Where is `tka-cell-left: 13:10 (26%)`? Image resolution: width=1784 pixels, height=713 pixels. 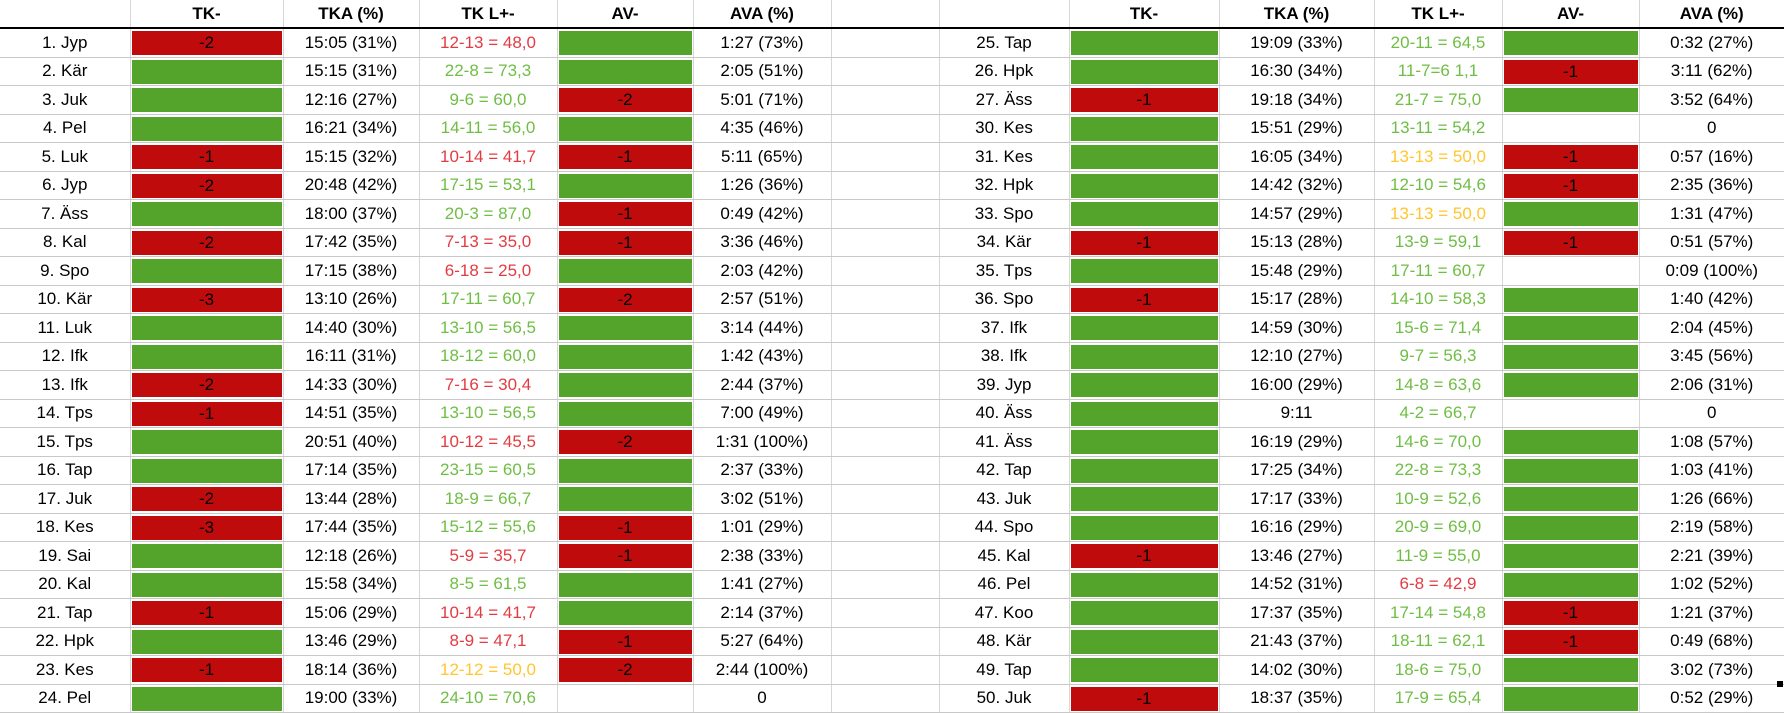 tka-cell-left: 13:10 (26%) is located at coordinates (351, 299).